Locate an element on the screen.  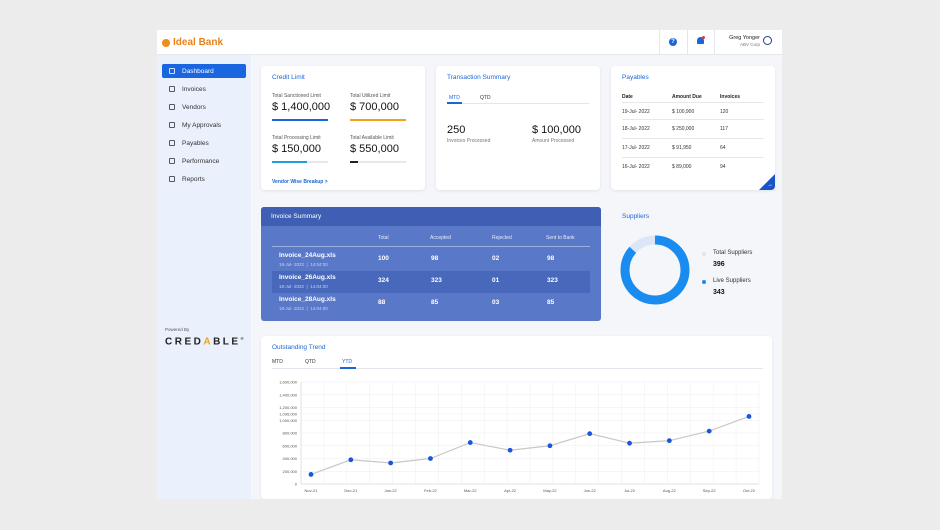
payables-expand-button is located at coordinates (767, 182).